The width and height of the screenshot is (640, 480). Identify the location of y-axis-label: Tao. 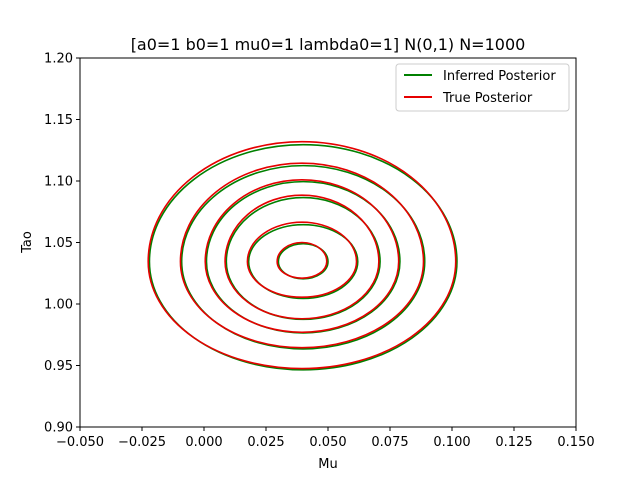
(27, 242).